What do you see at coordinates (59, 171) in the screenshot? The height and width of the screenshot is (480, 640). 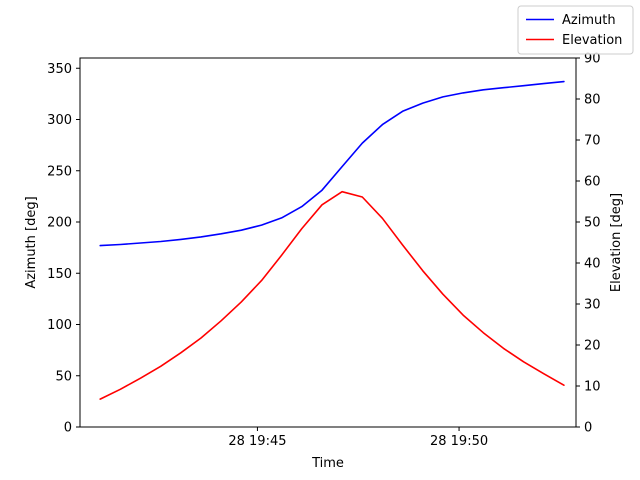 I see `y-left-tick-label: 250` at bounding box center [59, 171].